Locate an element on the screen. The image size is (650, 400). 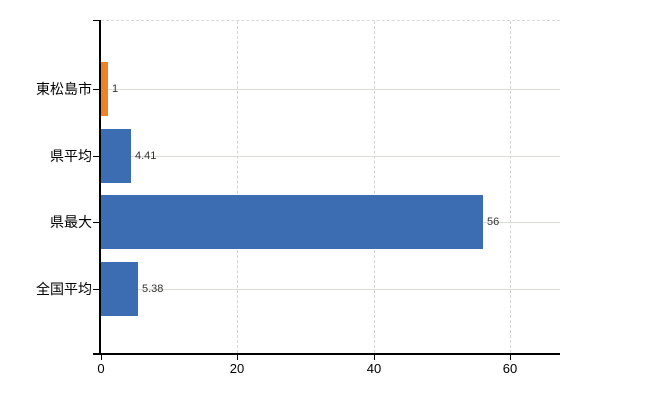
y-axis-line is located at coordinates (100, 188).